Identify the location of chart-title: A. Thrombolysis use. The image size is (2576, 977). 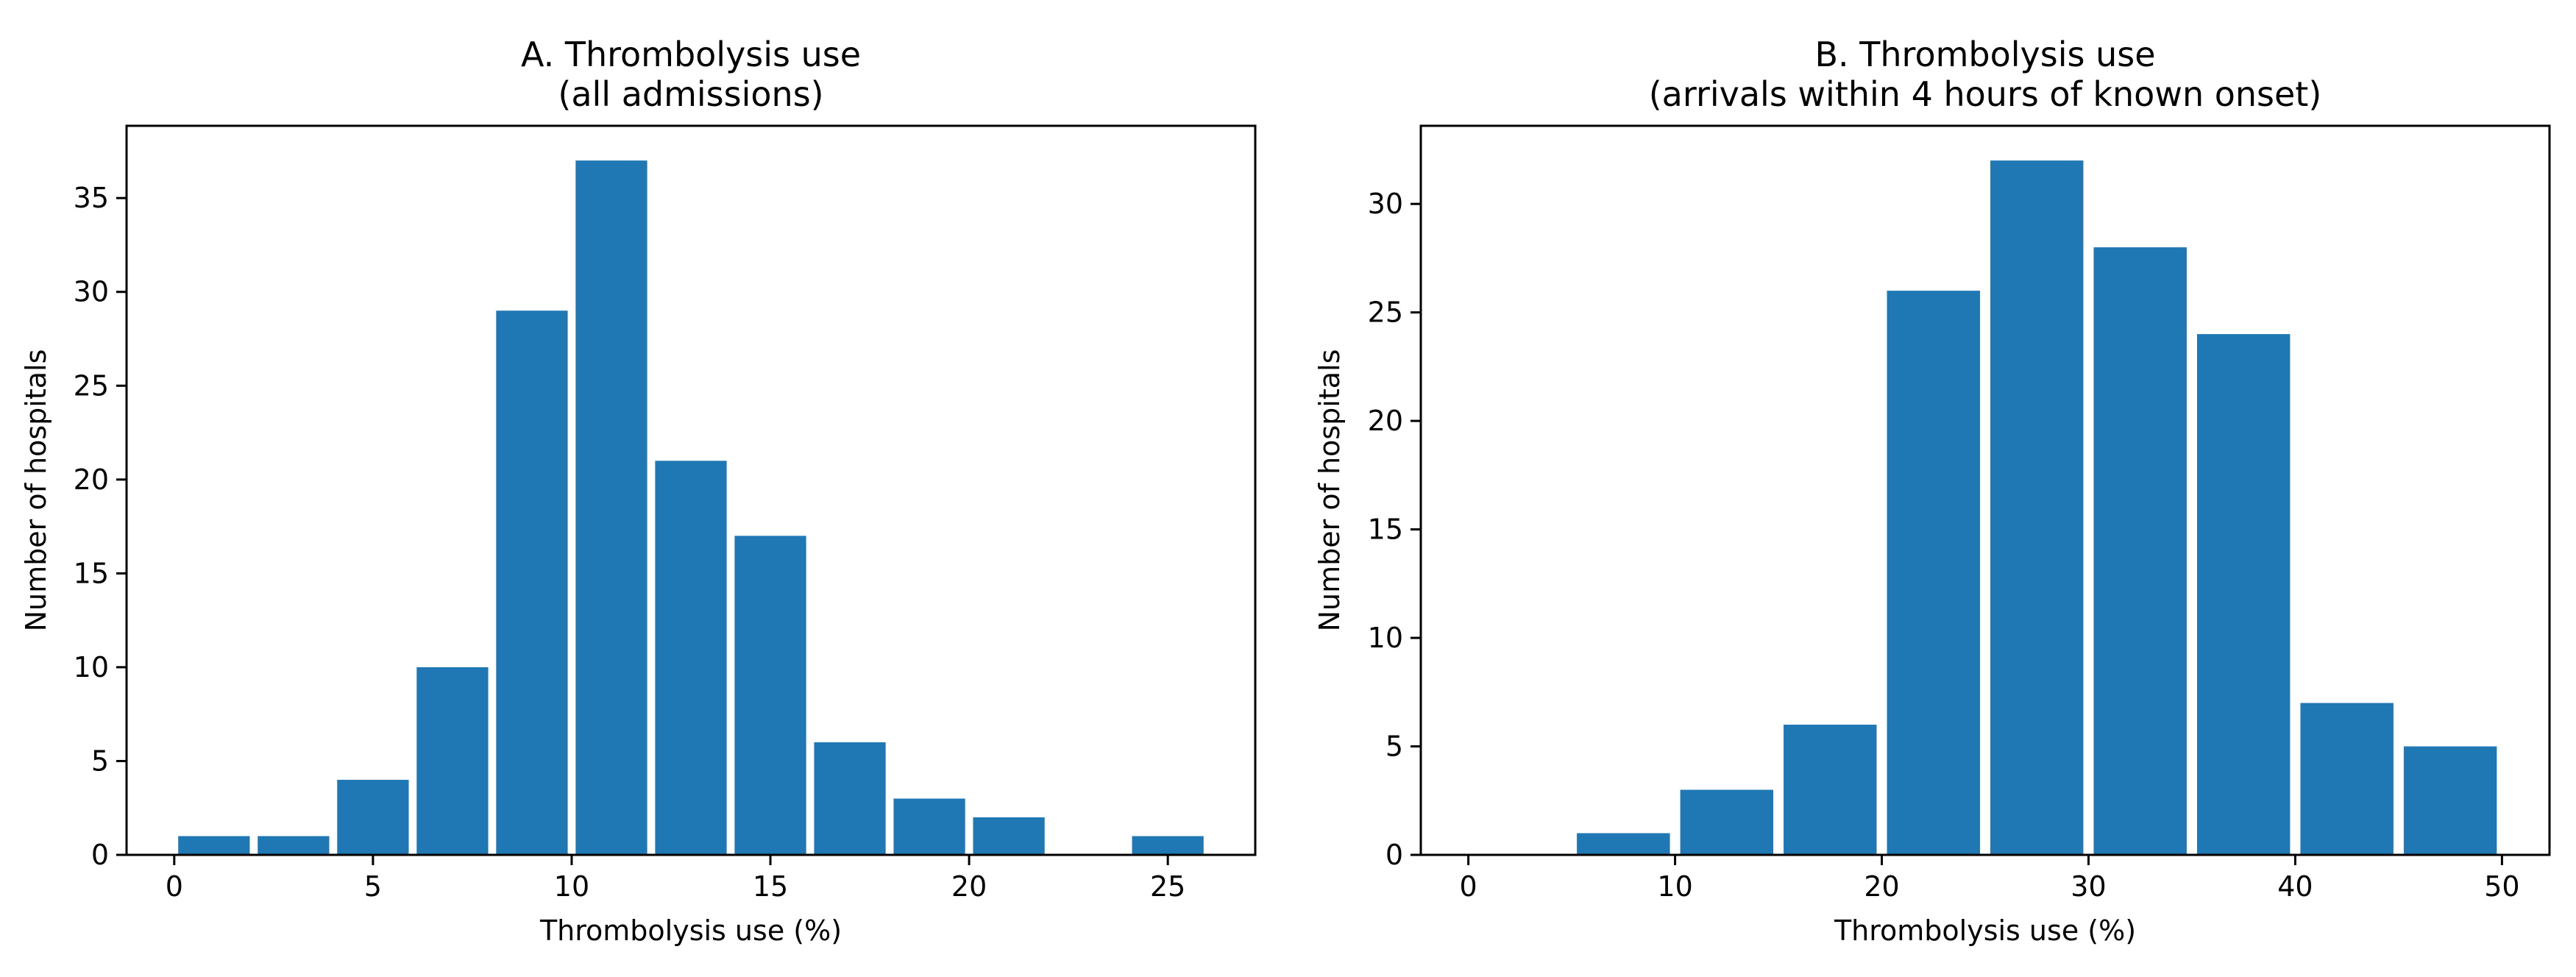
(691, 54).